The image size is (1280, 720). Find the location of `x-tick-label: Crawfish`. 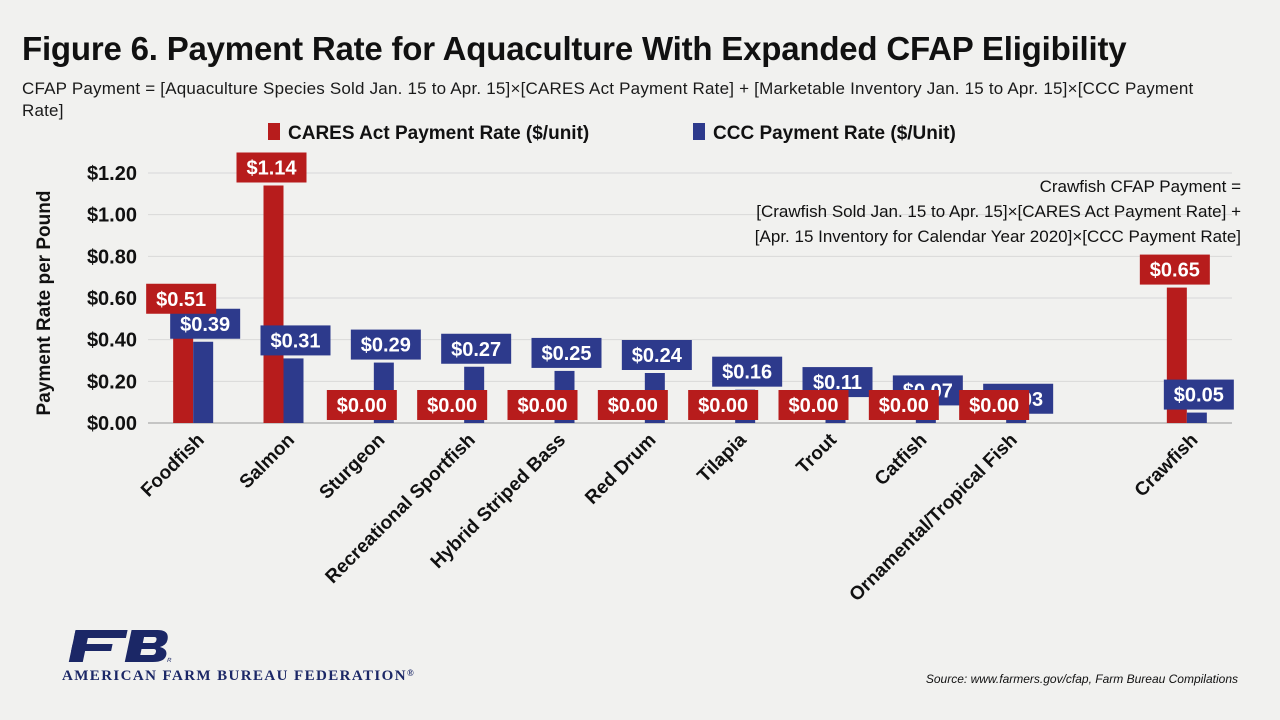

x-tick-label: Crawfish is located at coordinates (1167, 466).